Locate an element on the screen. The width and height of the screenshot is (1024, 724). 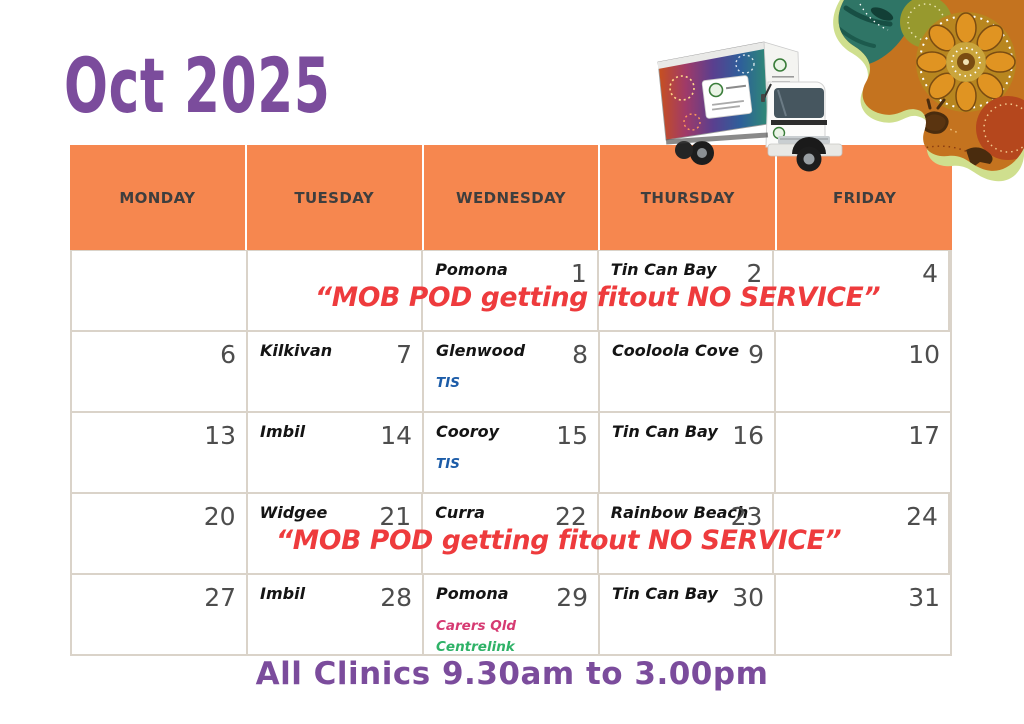
calendar-cell: Widgee 21 is located at coordinates (336, 533).